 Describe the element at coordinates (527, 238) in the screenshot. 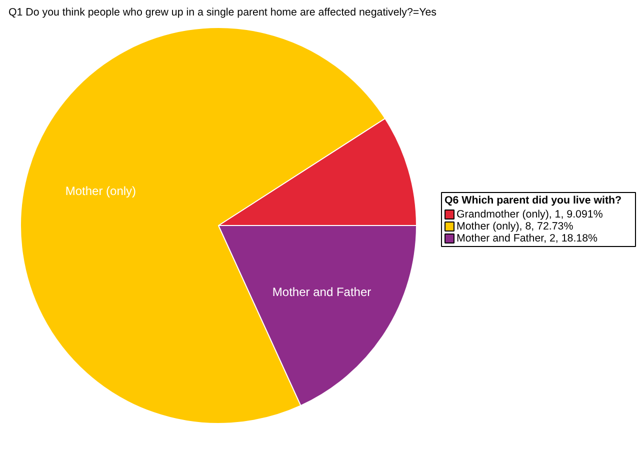

I see `legend-label: Mother and Father, 2, 18.18%` at that location.